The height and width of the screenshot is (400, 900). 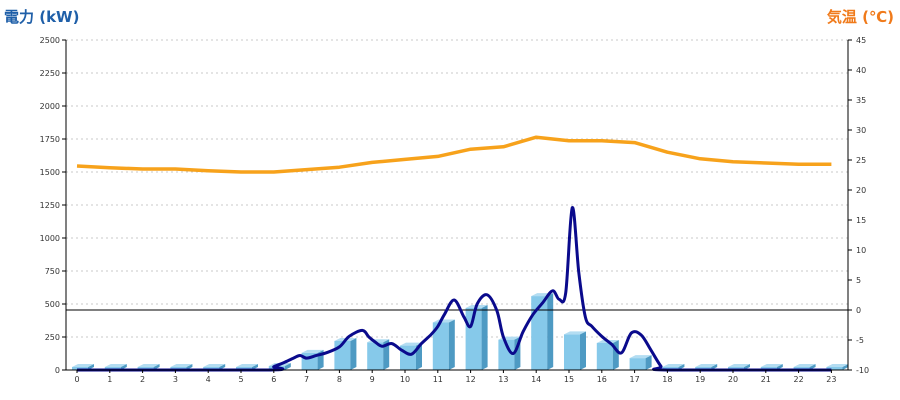 What do you see at coordinates (860, 17) in the screenshot?
I see `right-axis-title: 気温 (℃)` at bounding box center [860, 17].